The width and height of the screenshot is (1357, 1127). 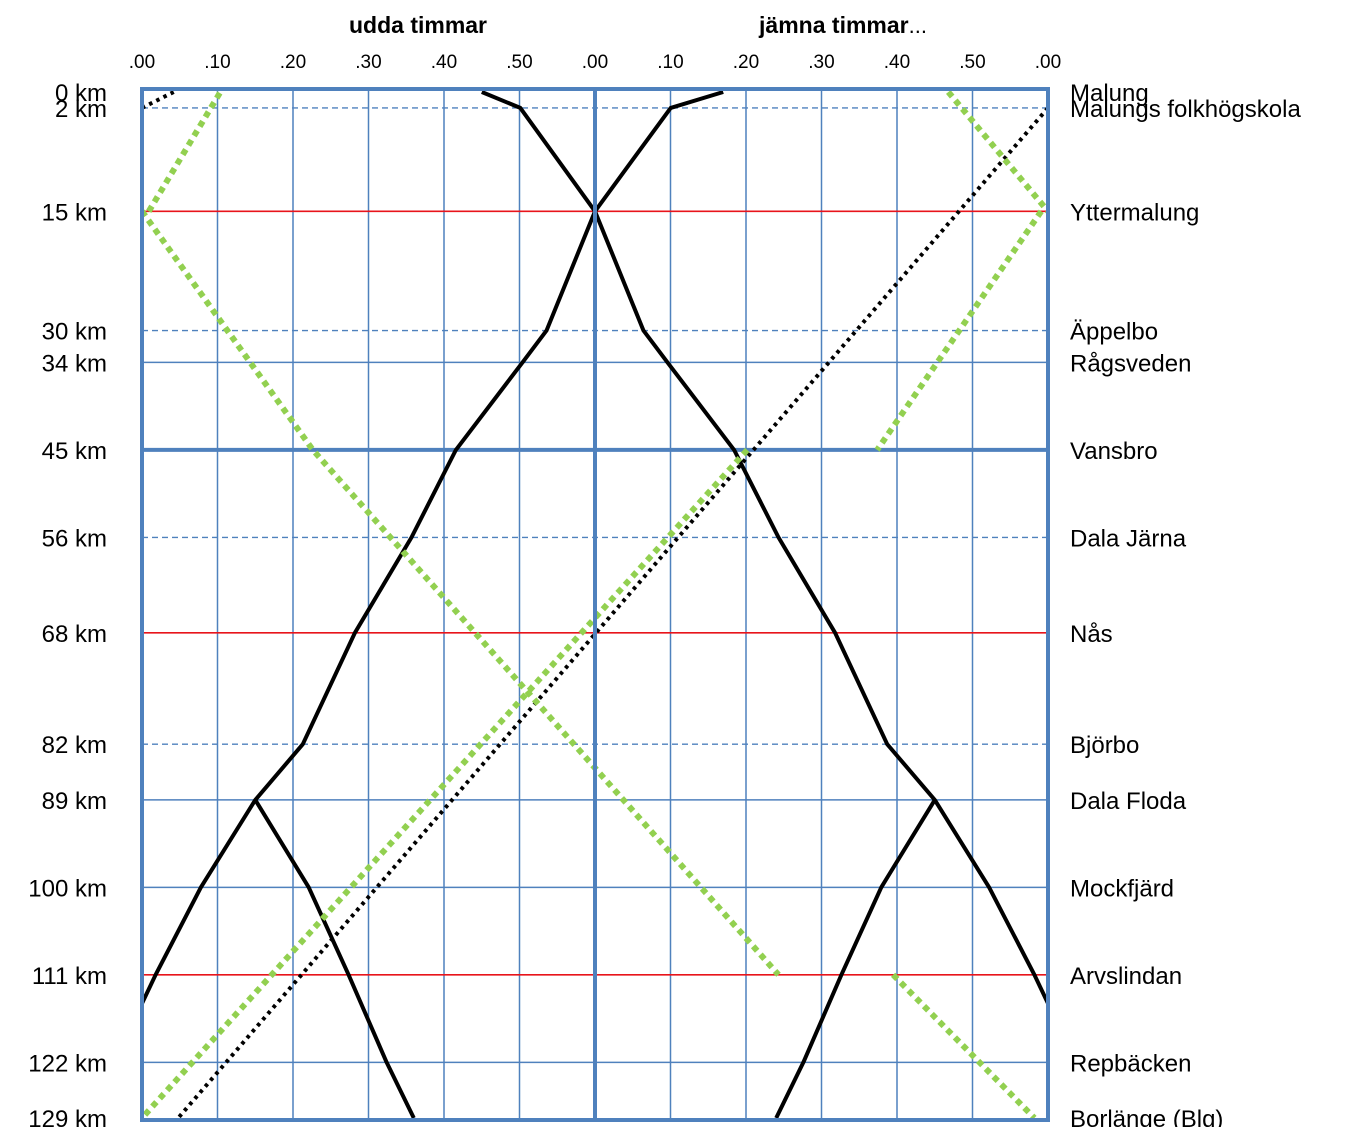 I want to click on station-name: Dala Järna, so click(x=1128, y=538).